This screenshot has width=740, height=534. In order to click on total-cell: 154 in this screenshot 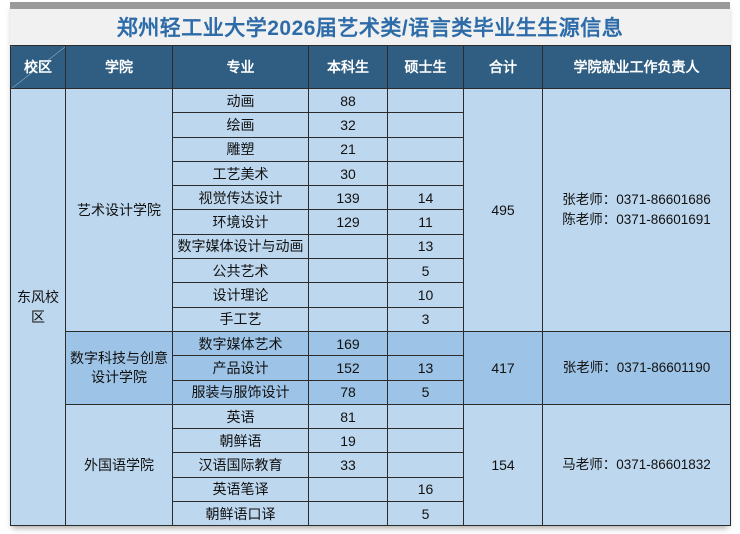, I will do `click(503, 465)`.